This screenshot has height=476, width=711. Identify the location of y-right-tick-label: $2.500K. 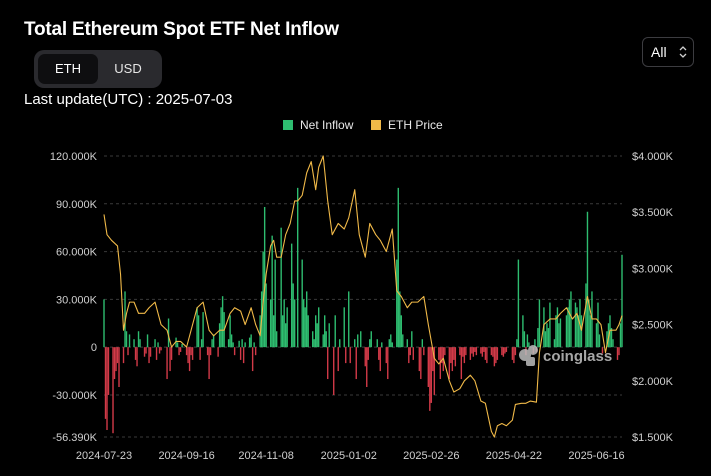
(653, 326).